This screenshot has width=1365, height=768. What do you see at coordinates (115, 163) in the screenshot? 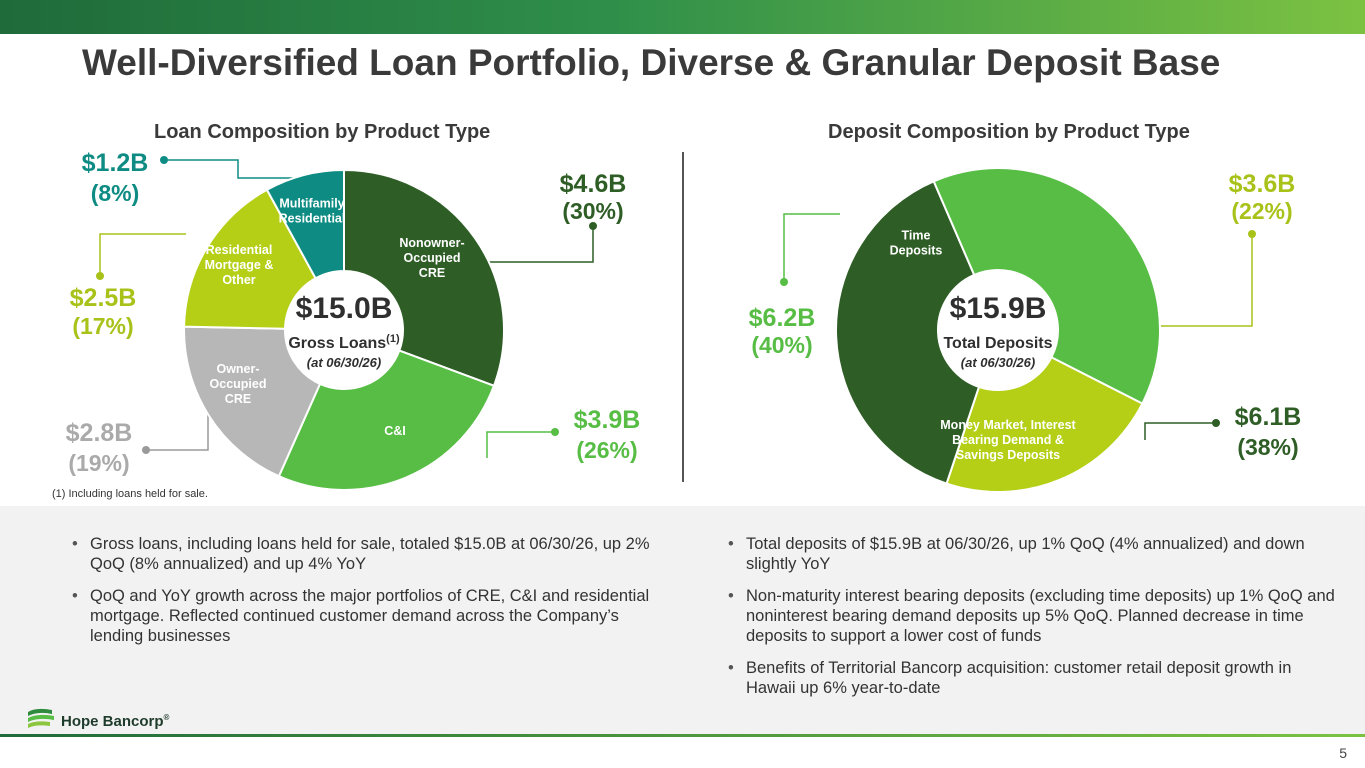
I see `loan-value-label: $1.2B` at bounding box center [115, 163].